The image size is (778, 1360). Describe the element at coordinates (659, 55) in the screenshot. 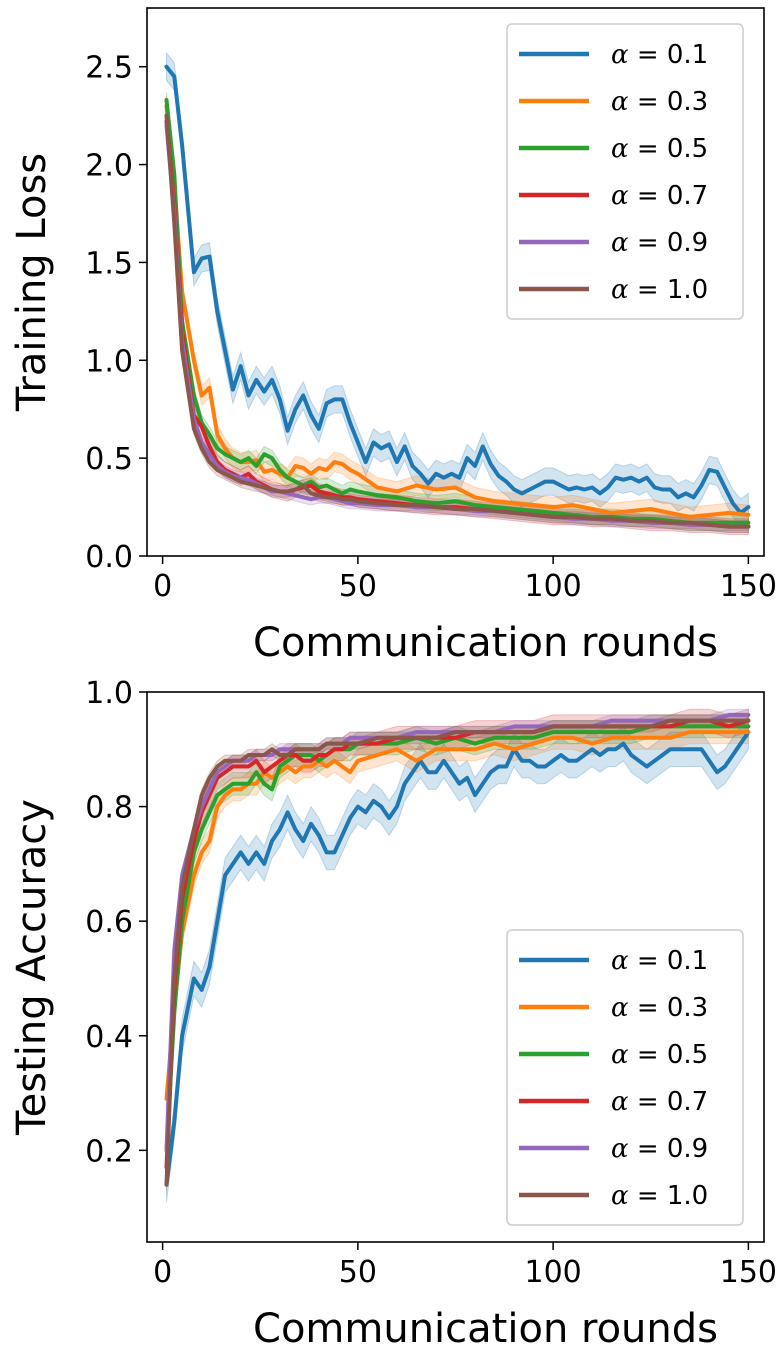

I see `loss-legend-label-0-1: α = 0.1` at that location.